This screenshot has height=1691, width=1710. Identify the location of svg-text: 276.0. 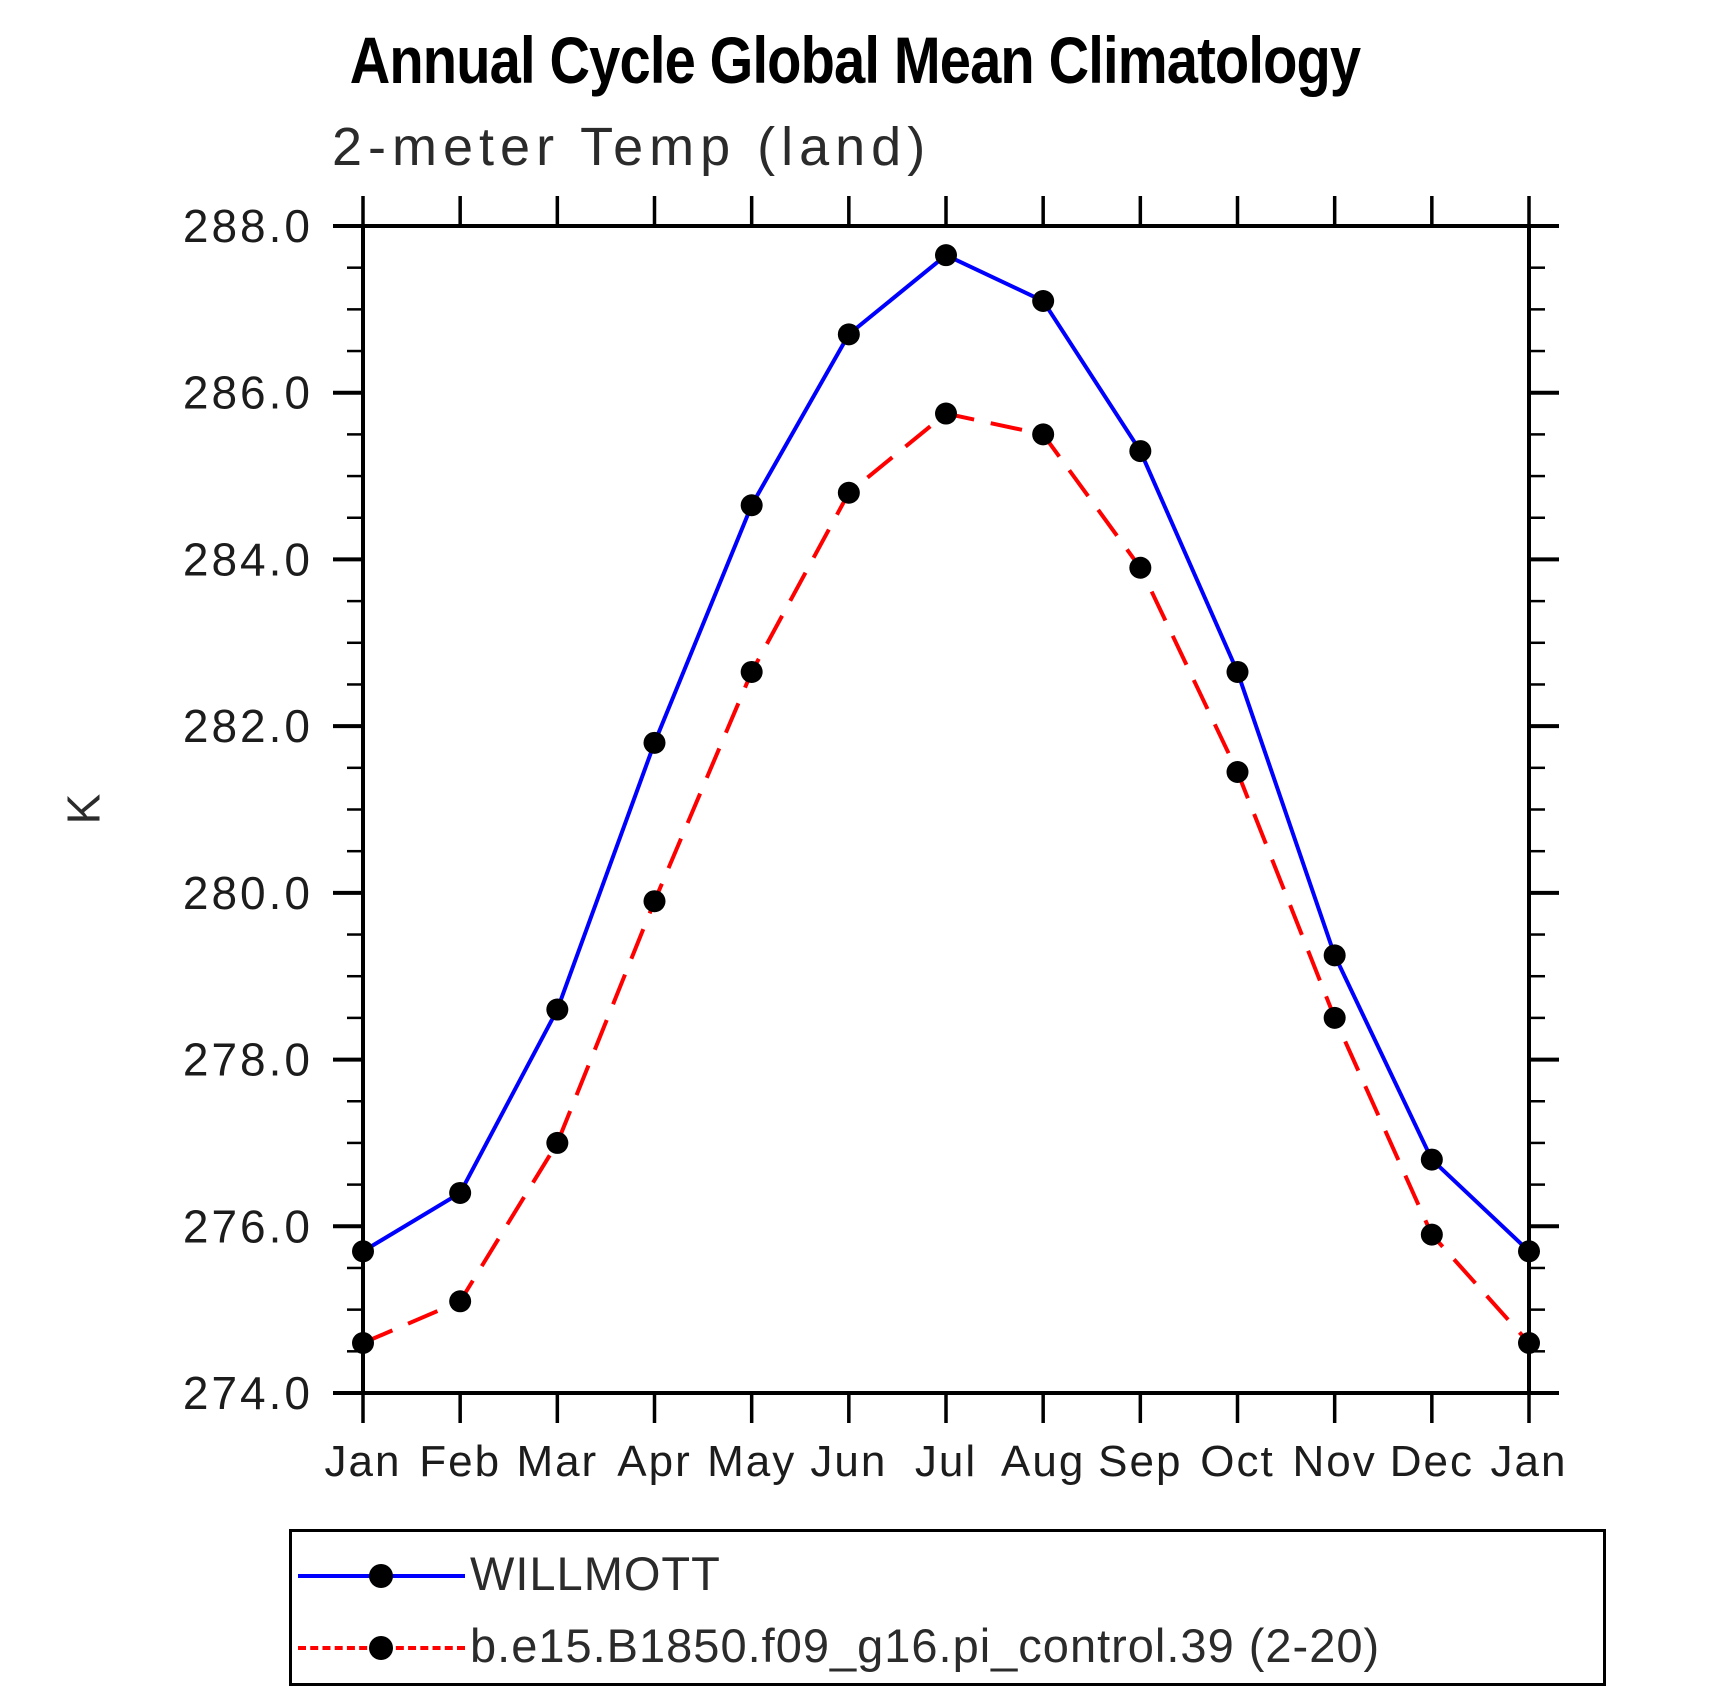
(248, 1226).